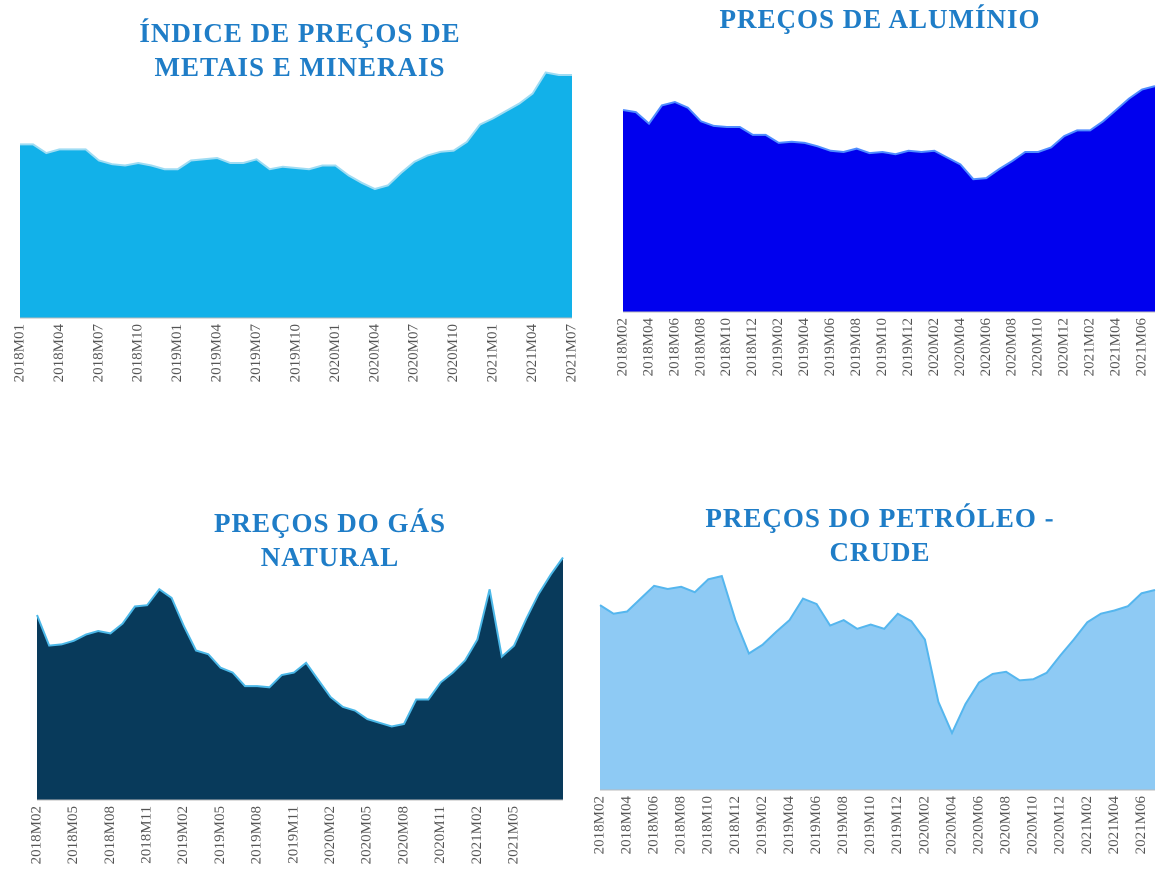  What do you see at coordinates (514, 835) in the screenshot?
I see `x-tick-label: 2021M05` at bounding box center [514, 835].